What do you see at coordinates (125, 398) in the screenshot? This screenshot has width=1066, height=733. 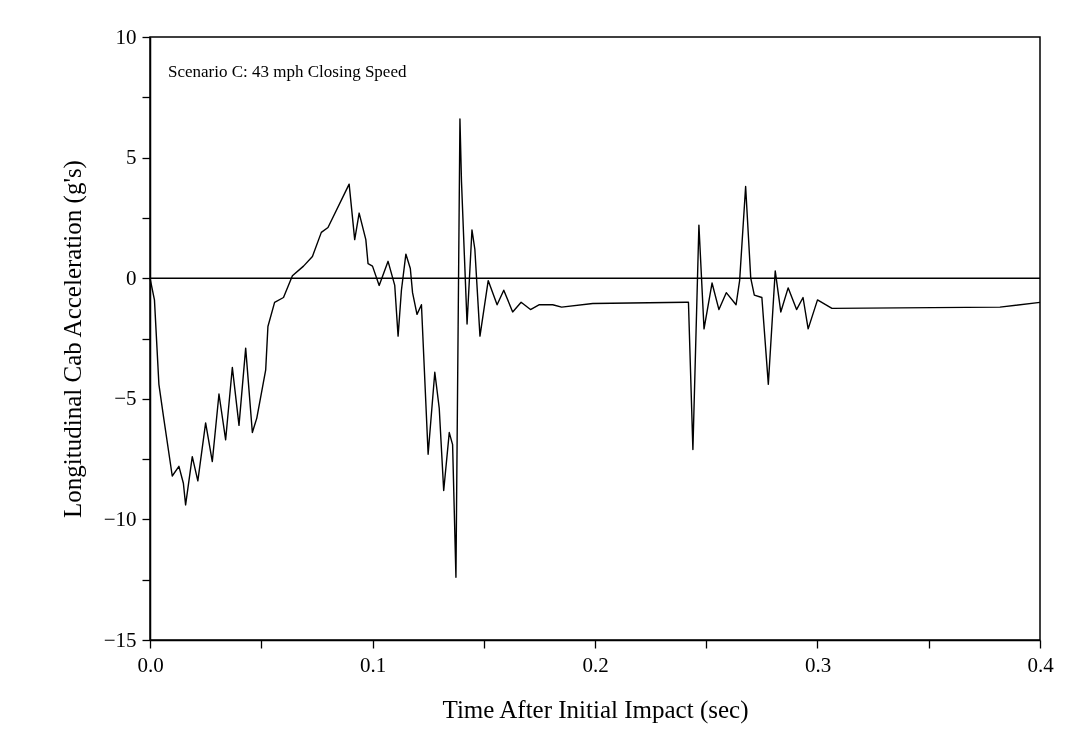 I see `y-tick-label: −5` at bounding box center [125, 398].